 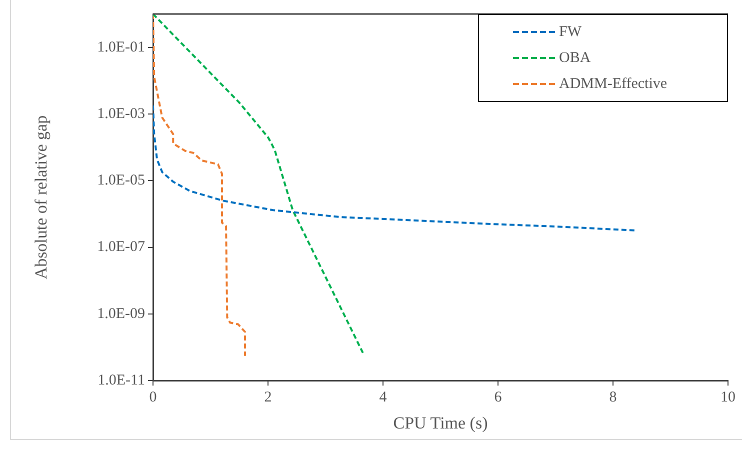 What do you see at coordinates (498, 398) in the screenshot?
I see `x-tick-label: 6` at bounding box center [498, 398].